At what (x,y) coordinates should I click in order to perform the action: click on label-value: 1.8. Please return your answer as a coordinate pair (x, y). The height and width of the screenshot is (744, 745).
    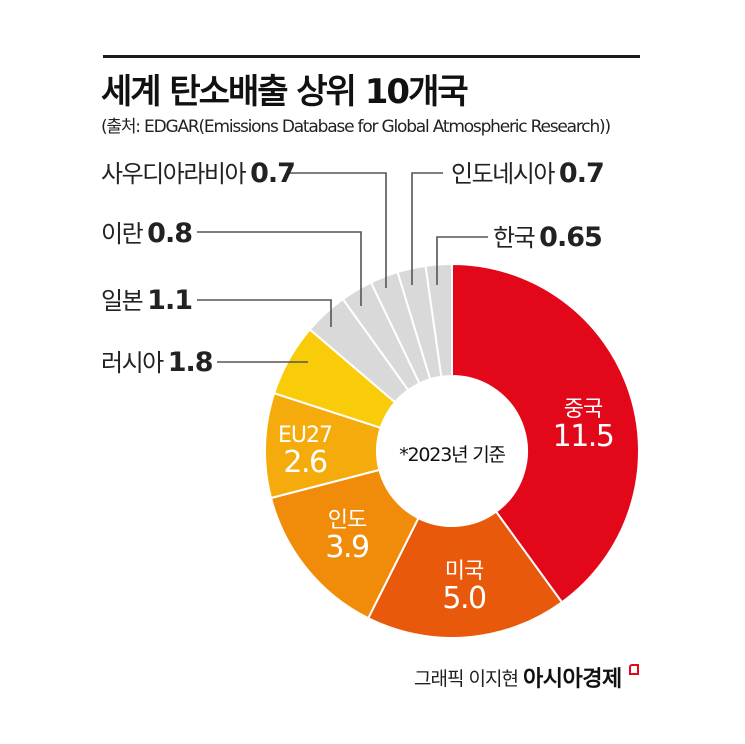
    Looking at the image, I should click on (190, 362).